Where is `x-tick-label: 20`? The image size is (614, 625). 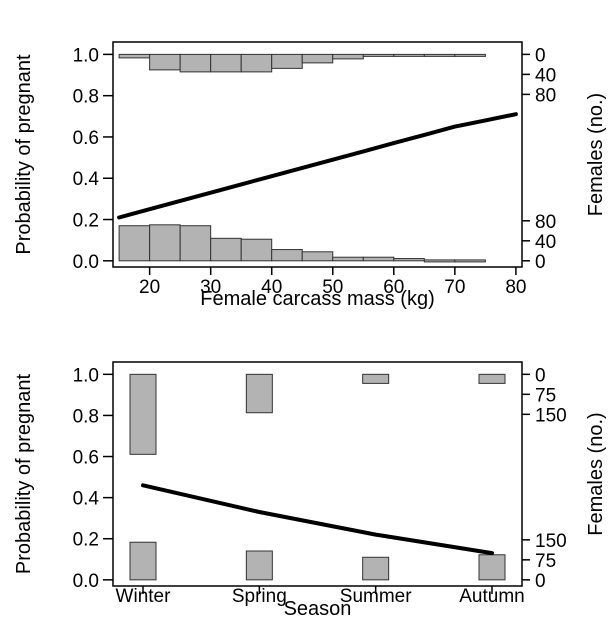
x-tick-label: 20 is located at coordinates (149, 287).